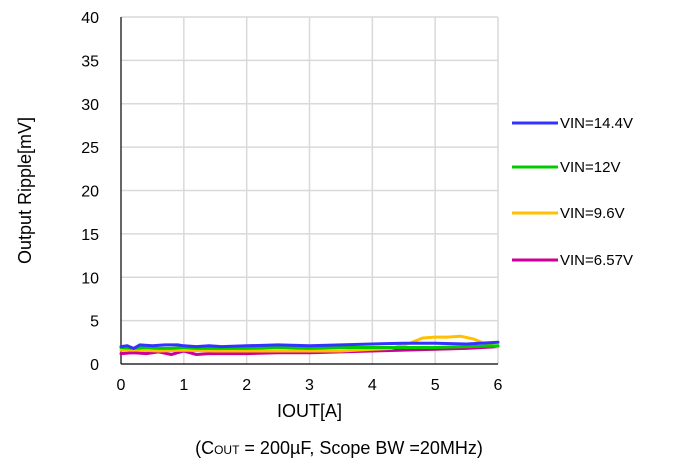  Describe the element at coordinates (90, 148) in the screenshot. I see `y-tick-label: 25` at that location.